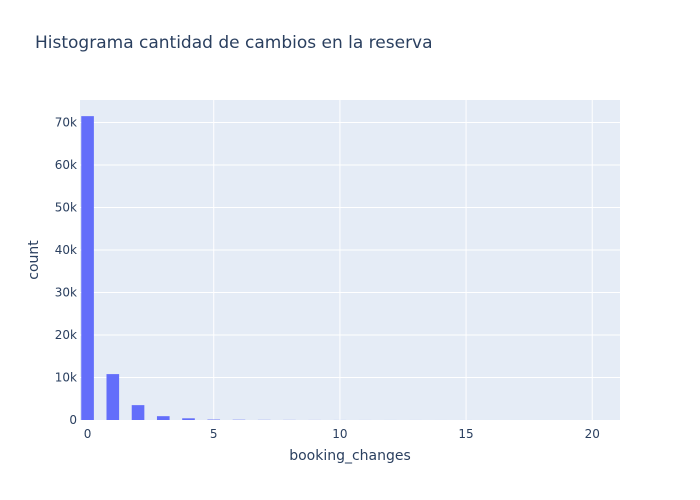  What do you see at coordinates (66, 208) in the screenshot?
I see `y-tick-label: 50k` at bounding box center [66, 208].